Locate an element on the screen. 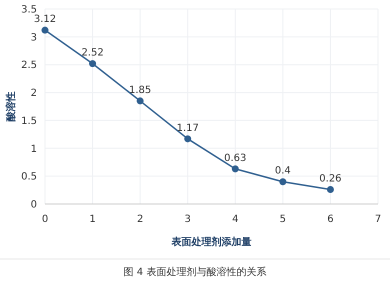 This screenshot has height=284, width=390. y-tick-label: 2 is located at coordinates (33, 94).